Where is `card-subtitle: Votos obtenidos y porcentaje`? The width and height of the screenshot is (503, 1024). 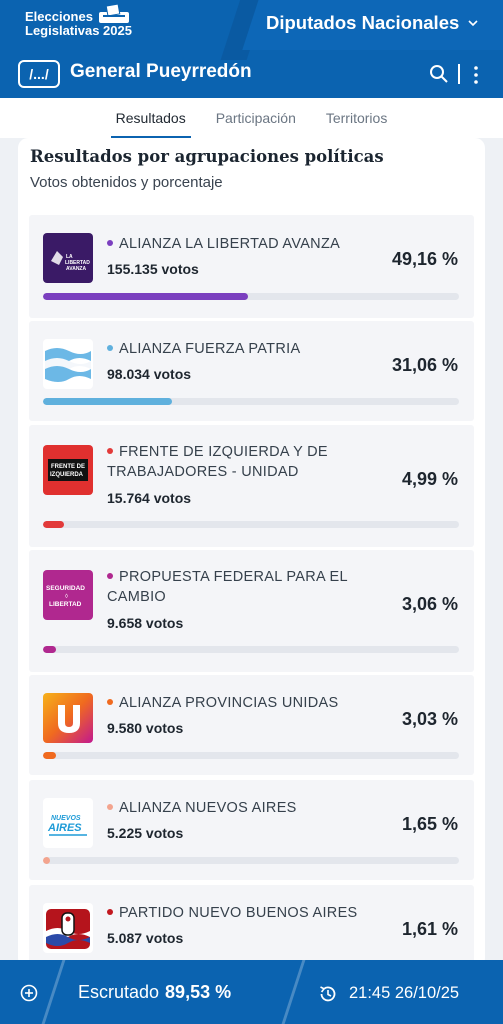
card-subtitle: Votos obtenidos y porcentaje is located at coordinates (126, 182).